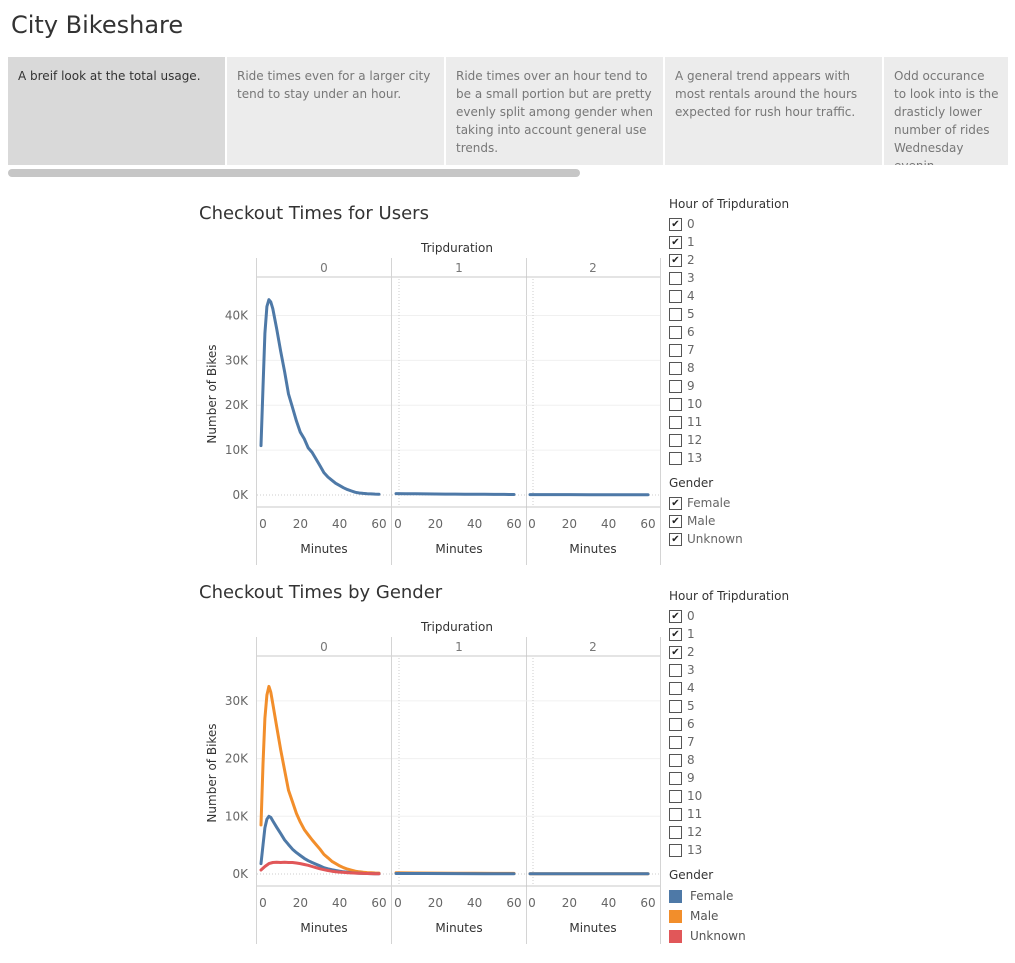 The height and width of the screenshot is (963, 1015). Describe the element at coordinates (116, 111) in the screenshot. I see `story-point-1: A breif look at the total usage.` at that location.